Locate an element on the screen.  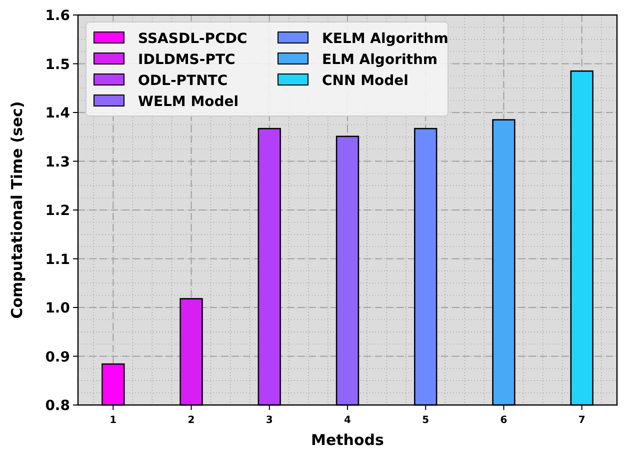
y-tick-label: 1.0 is located at coordinates (57, 308).